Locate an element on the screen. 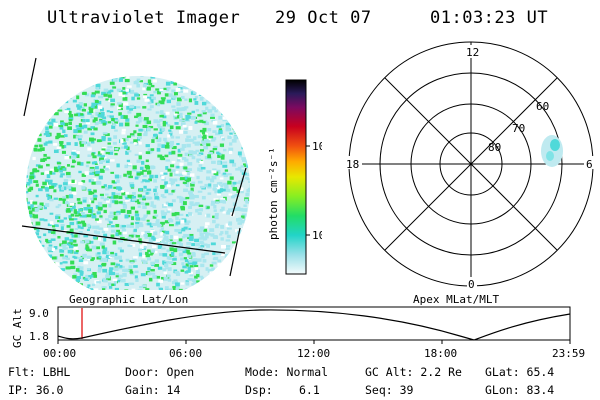  altitude-ylabel: GC Alt is located at coordinates (17, 328).